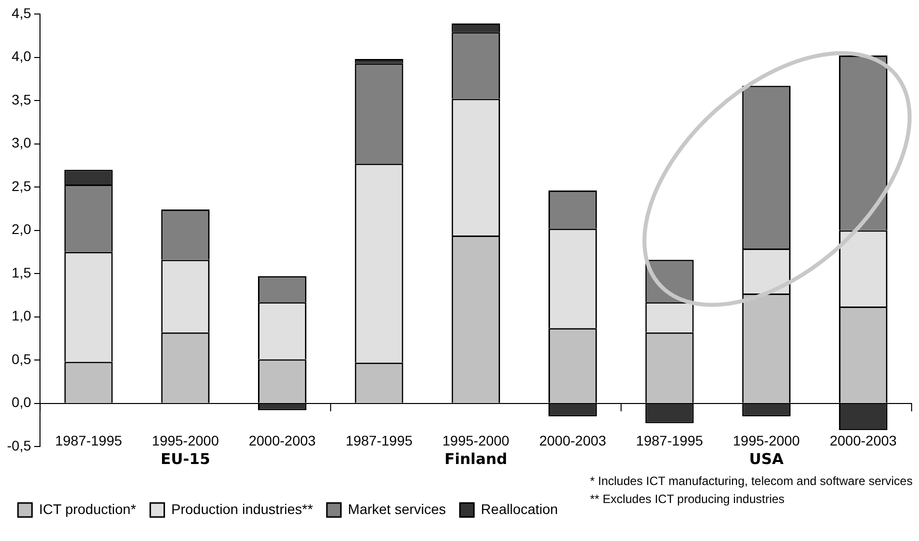 This screenshot has height=541, width=919. I want to click on text: USA, so click(766, 459).